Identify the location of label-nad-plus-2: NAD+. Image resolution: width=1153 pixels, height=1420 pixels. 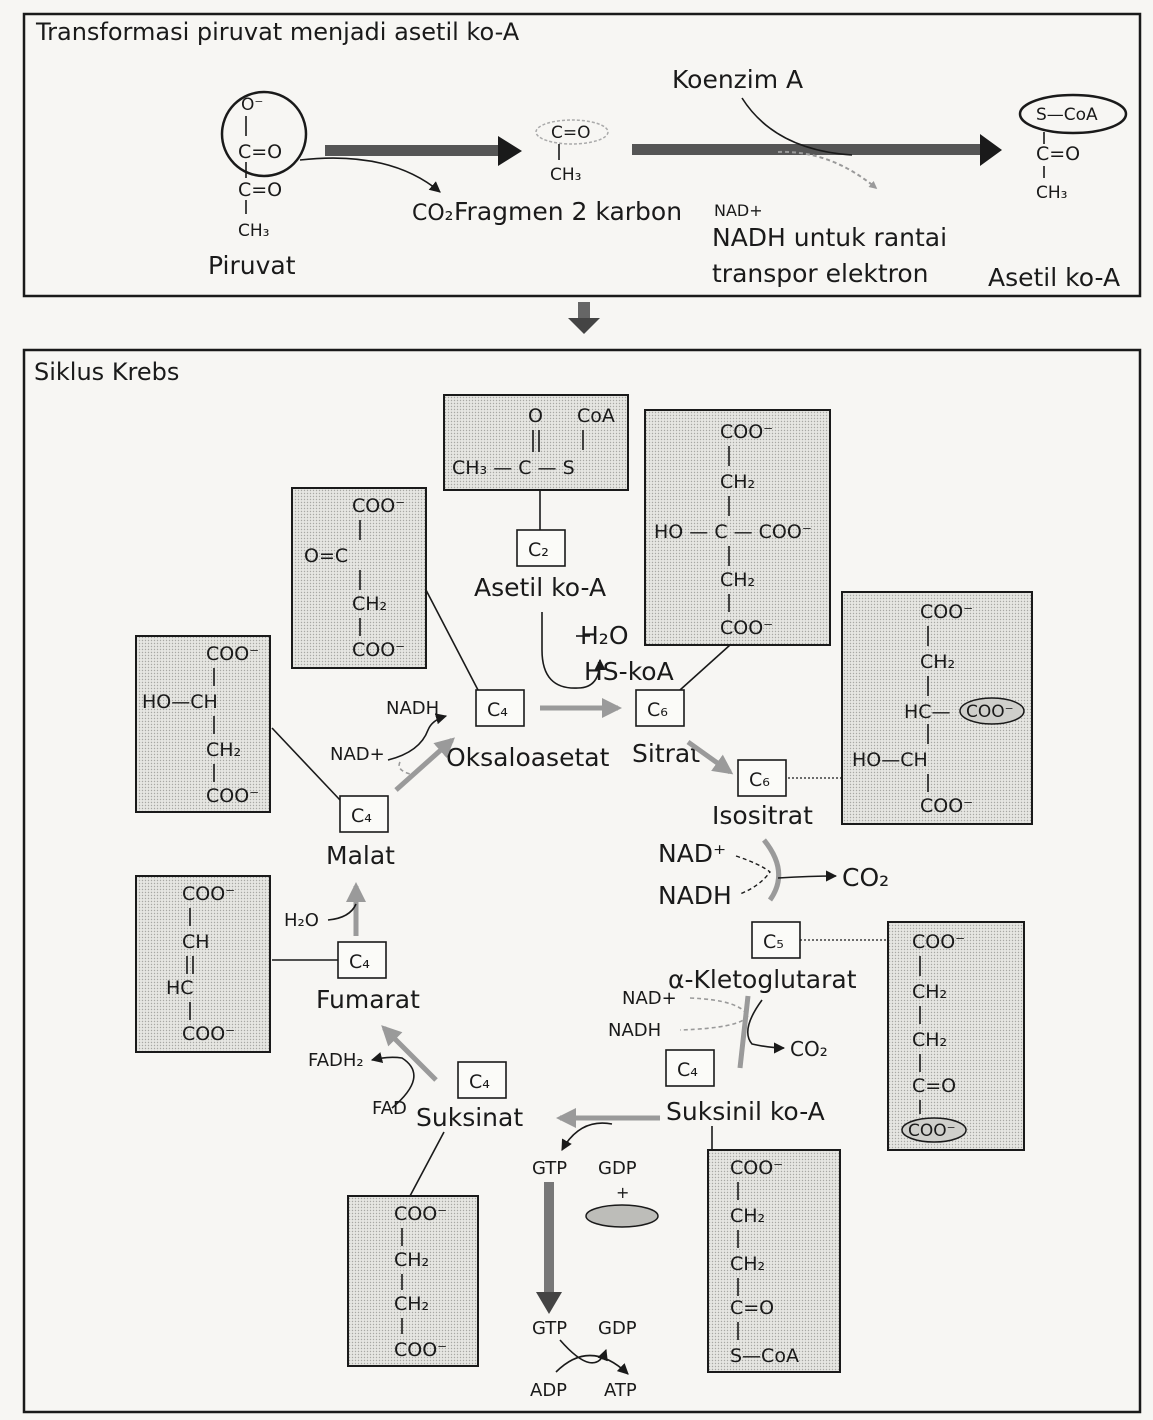
(649, 998).